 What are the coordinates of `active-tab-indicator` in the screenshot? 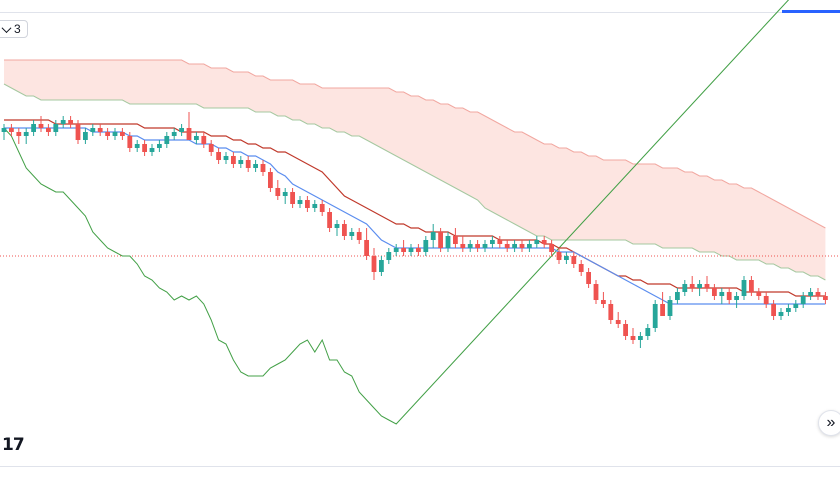 It's located at (811, 11).